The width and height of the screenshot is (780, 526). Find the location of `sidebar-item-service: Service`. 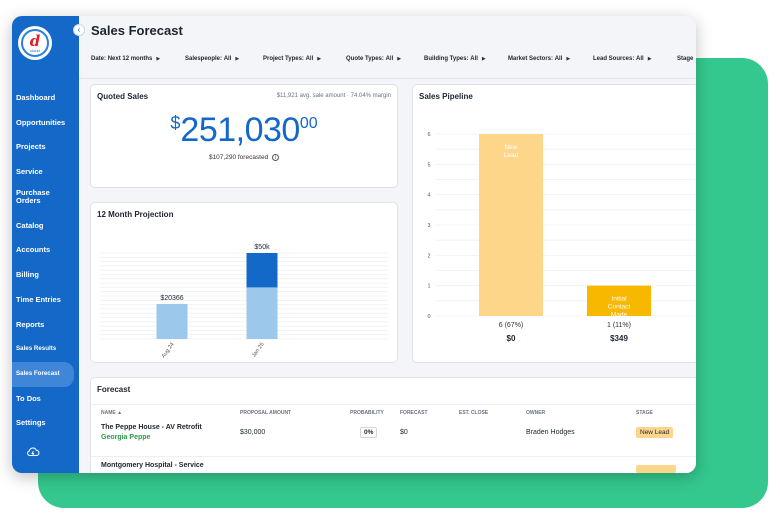

sidebar-item-service: Service is located at coordinates (29, 172).